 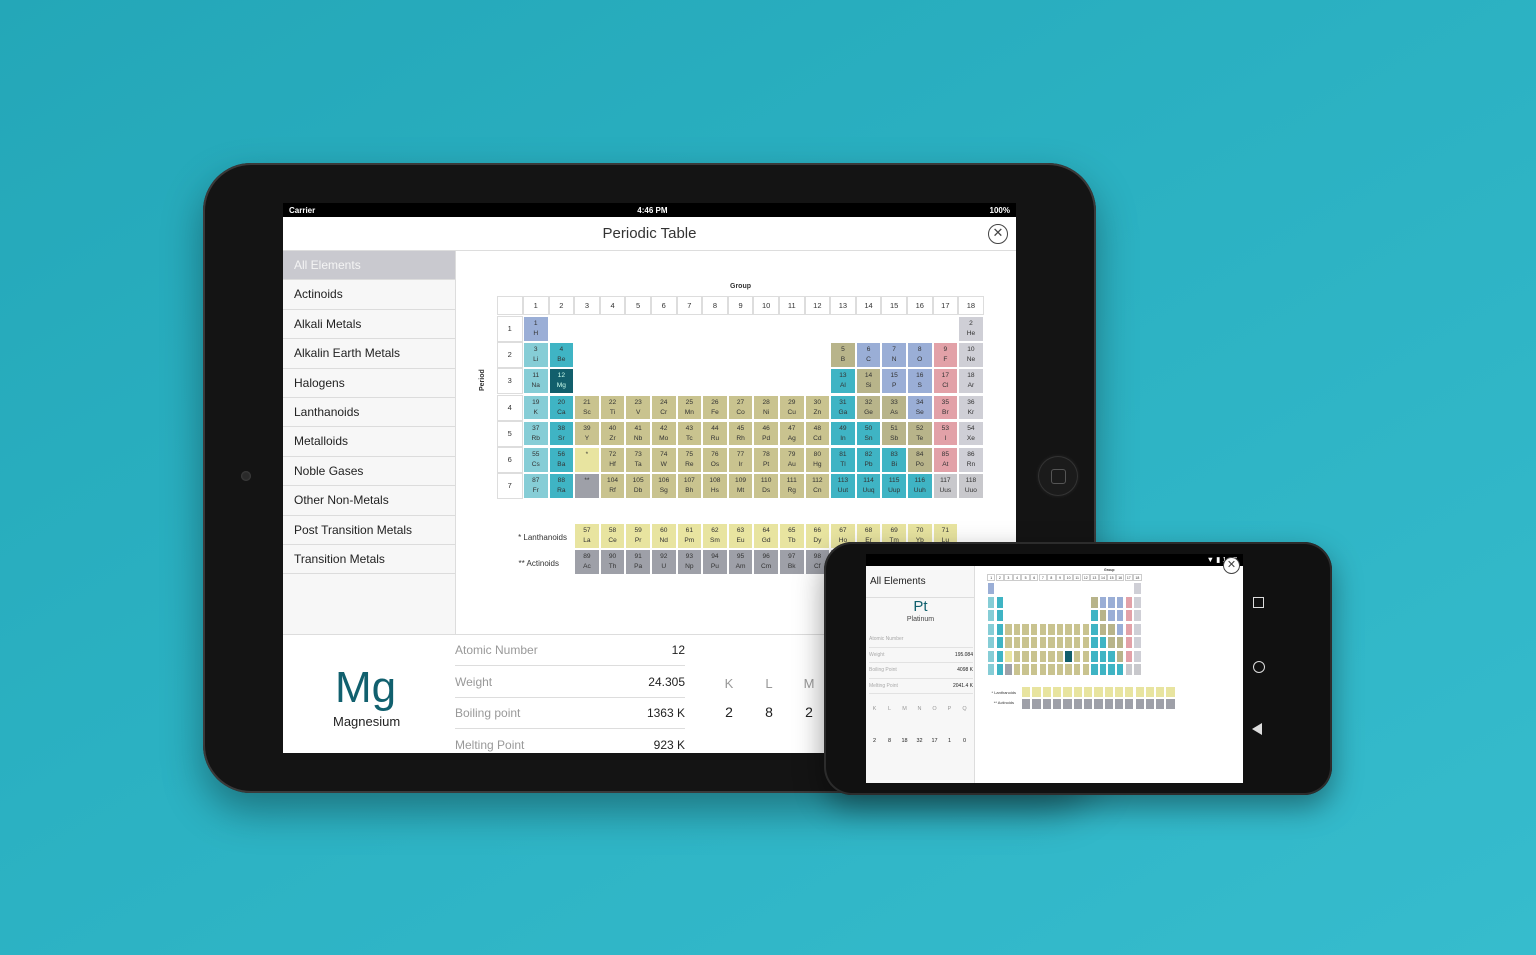 I want to click on element-cell-uuh: 116 Uuh, so click(x=920, y=486).